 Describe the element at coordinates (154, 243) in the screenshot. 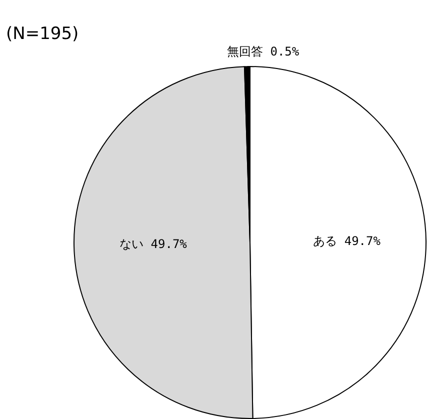

I see `slice-label: ない 49.7%` at that location.